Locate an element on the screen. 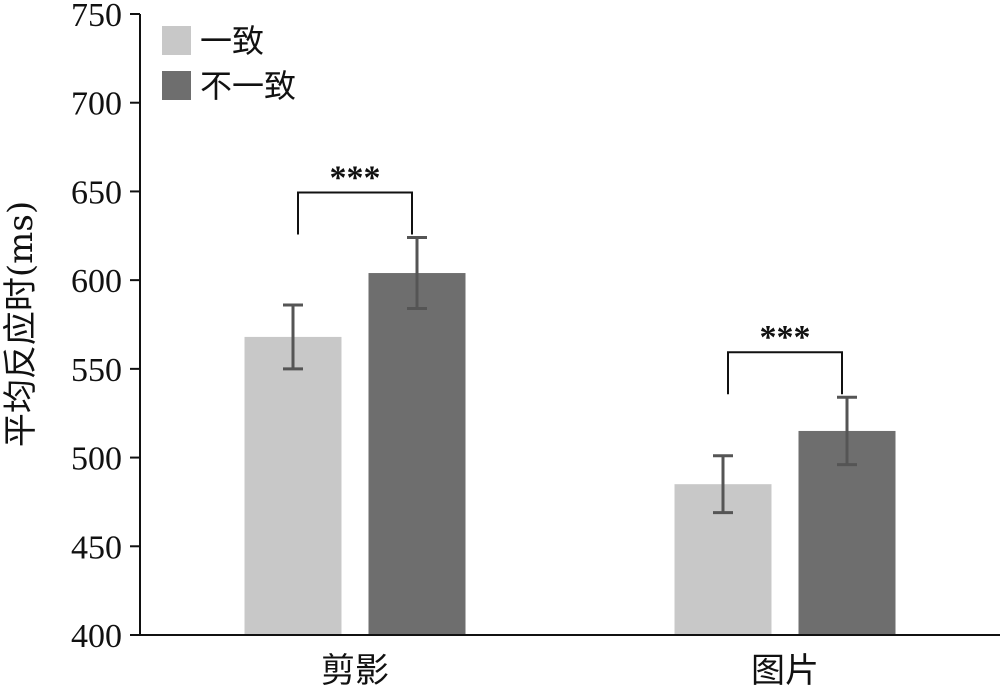 Image resolution: width=1000 pixels, height=691 pixels. y-tick-label: 450 is located at coordinates (96, 547).